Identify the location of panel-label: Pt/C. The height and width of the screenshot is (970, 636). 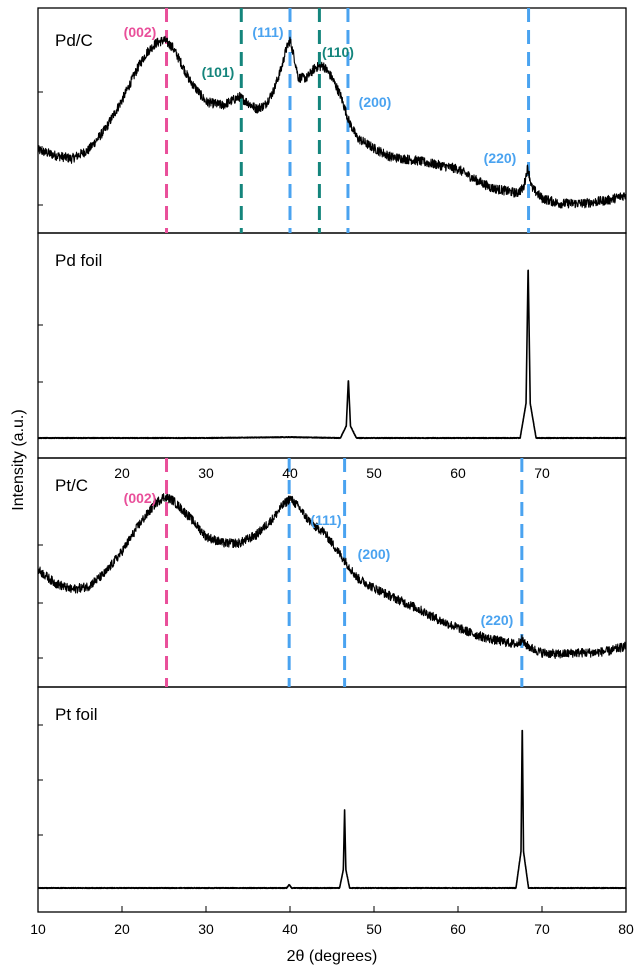
(71, 485).